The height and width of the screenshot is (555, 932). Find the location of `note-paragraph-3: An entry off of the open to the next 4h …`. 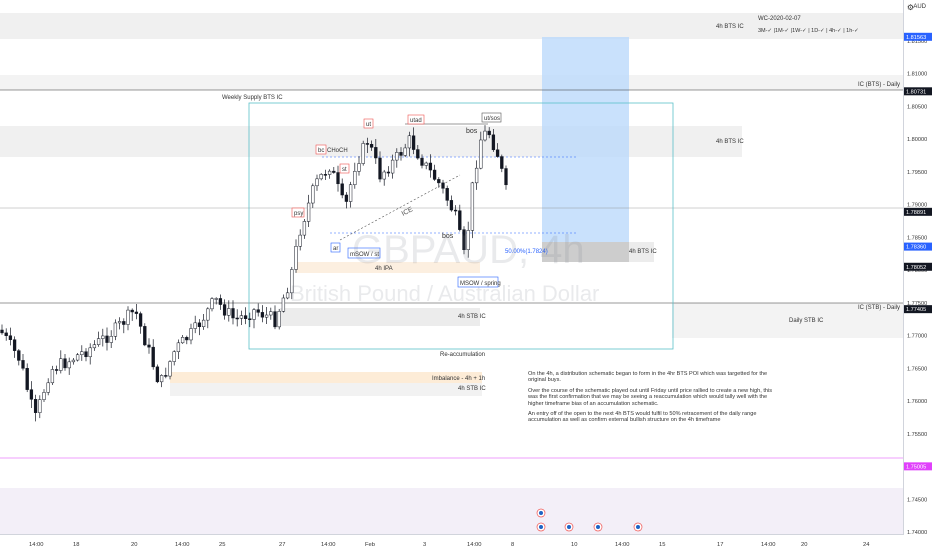

note-paragraph-3: An entry off of the open to the next 4h … is located at coordinates (642, 417).